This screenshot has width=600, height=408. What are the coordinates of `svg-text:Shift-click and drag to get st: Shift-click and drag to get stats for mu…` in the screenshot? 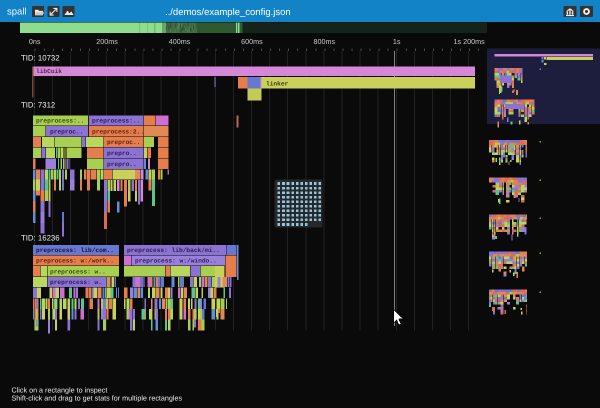 It's located at (97, 398).